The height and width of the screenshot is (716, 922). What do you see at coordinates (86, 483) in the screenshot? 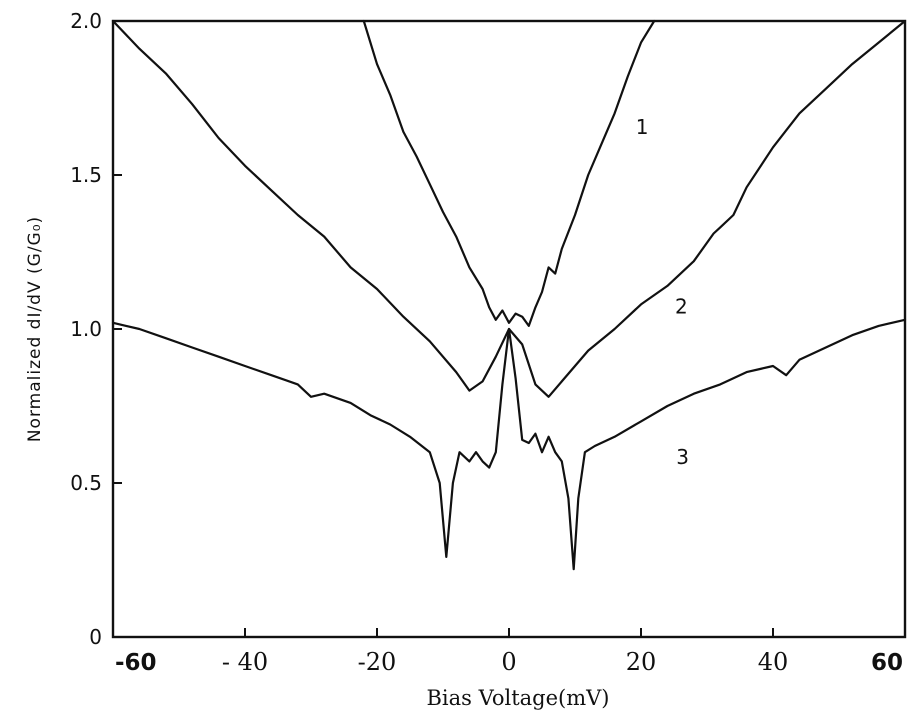
I see `y-tick-label: 0.5` at bounding box center [86, 483].